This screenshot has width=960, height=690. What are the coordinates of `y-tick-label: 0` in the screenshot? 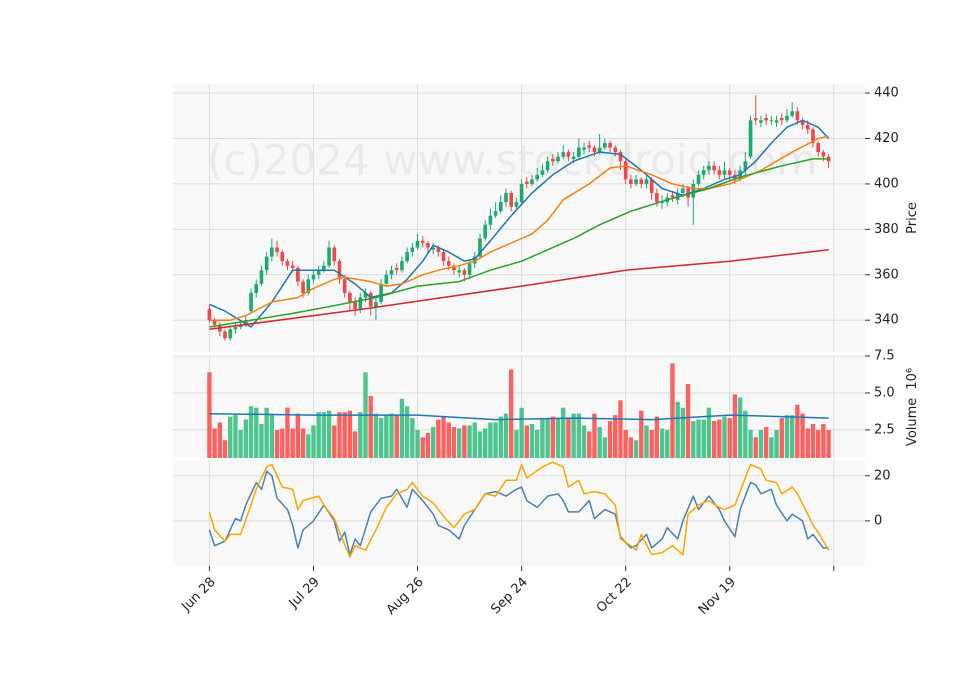 It's located at (878, 520).